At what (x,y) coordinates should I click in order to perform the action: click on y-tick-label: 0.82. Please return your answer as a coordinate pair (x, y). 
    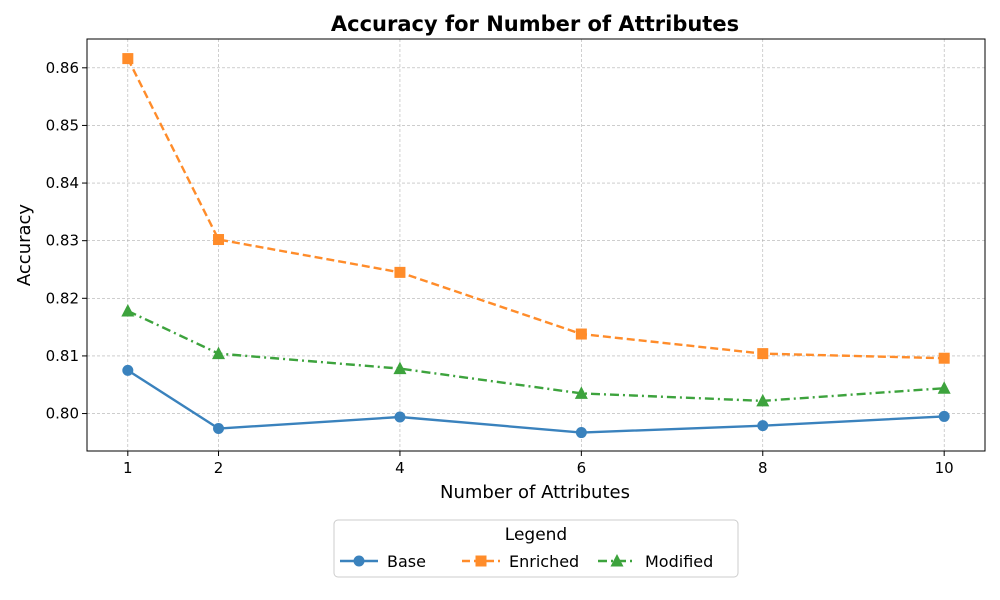
    Looking at the image, I should click on (62, 298).